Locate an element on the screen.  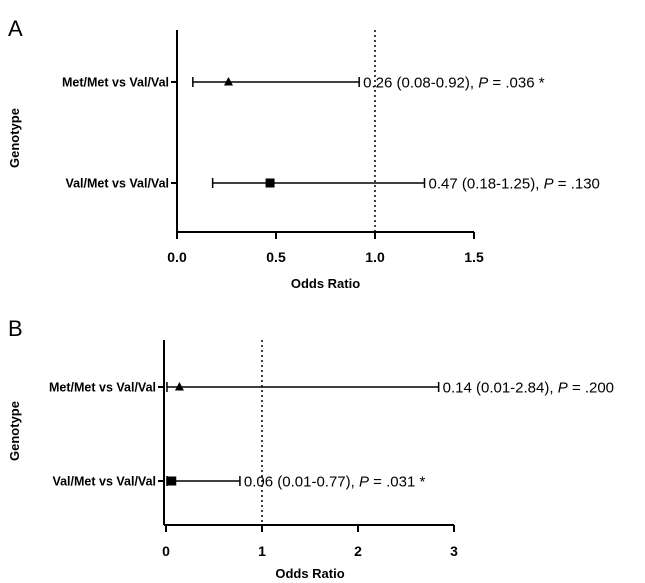
annotation-p-value: = .200 is located at coordinates (591, 388).